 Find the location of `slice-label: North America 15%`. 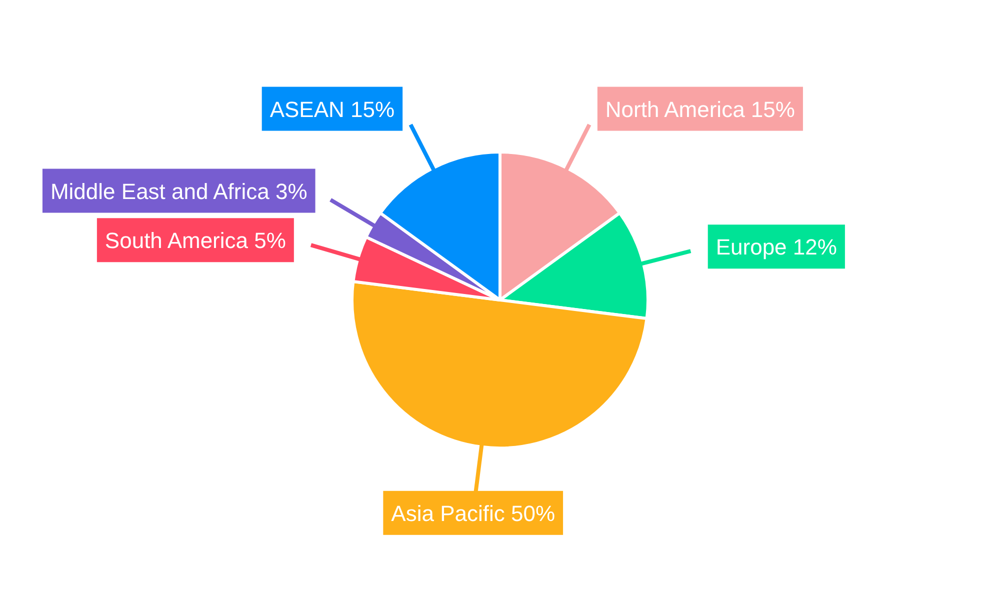

slice-label: North America 15% is located at coordinates (700, 109).